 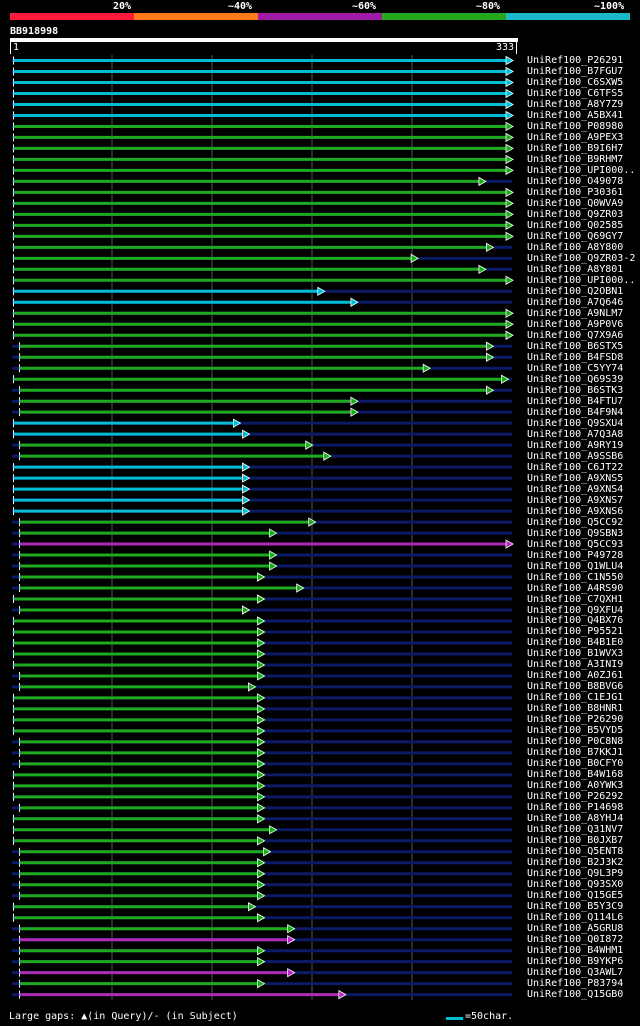 What do you see at coordinates (575, 203) in the screenshot?
I see `hit-label: UniRef100_Q0WVA9` at bounding box center [575, 203].